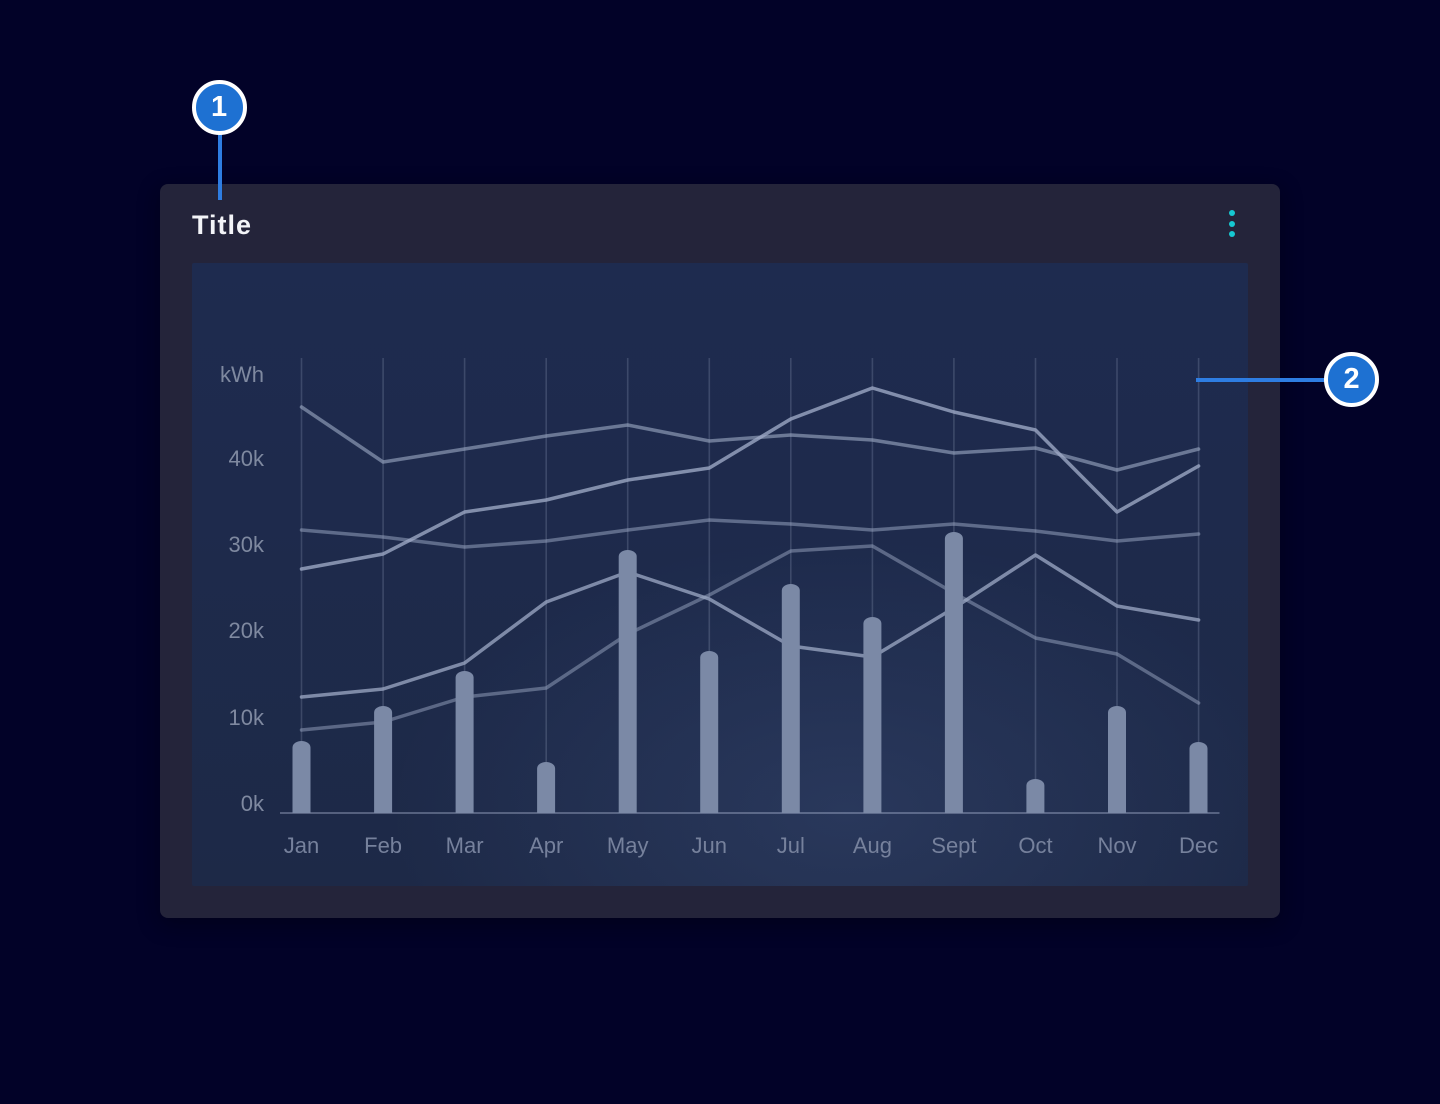 Image resolution: width=1440 pixels, height=1104 pixels. I want to click on svg-text: Jan, so click(301, 845).